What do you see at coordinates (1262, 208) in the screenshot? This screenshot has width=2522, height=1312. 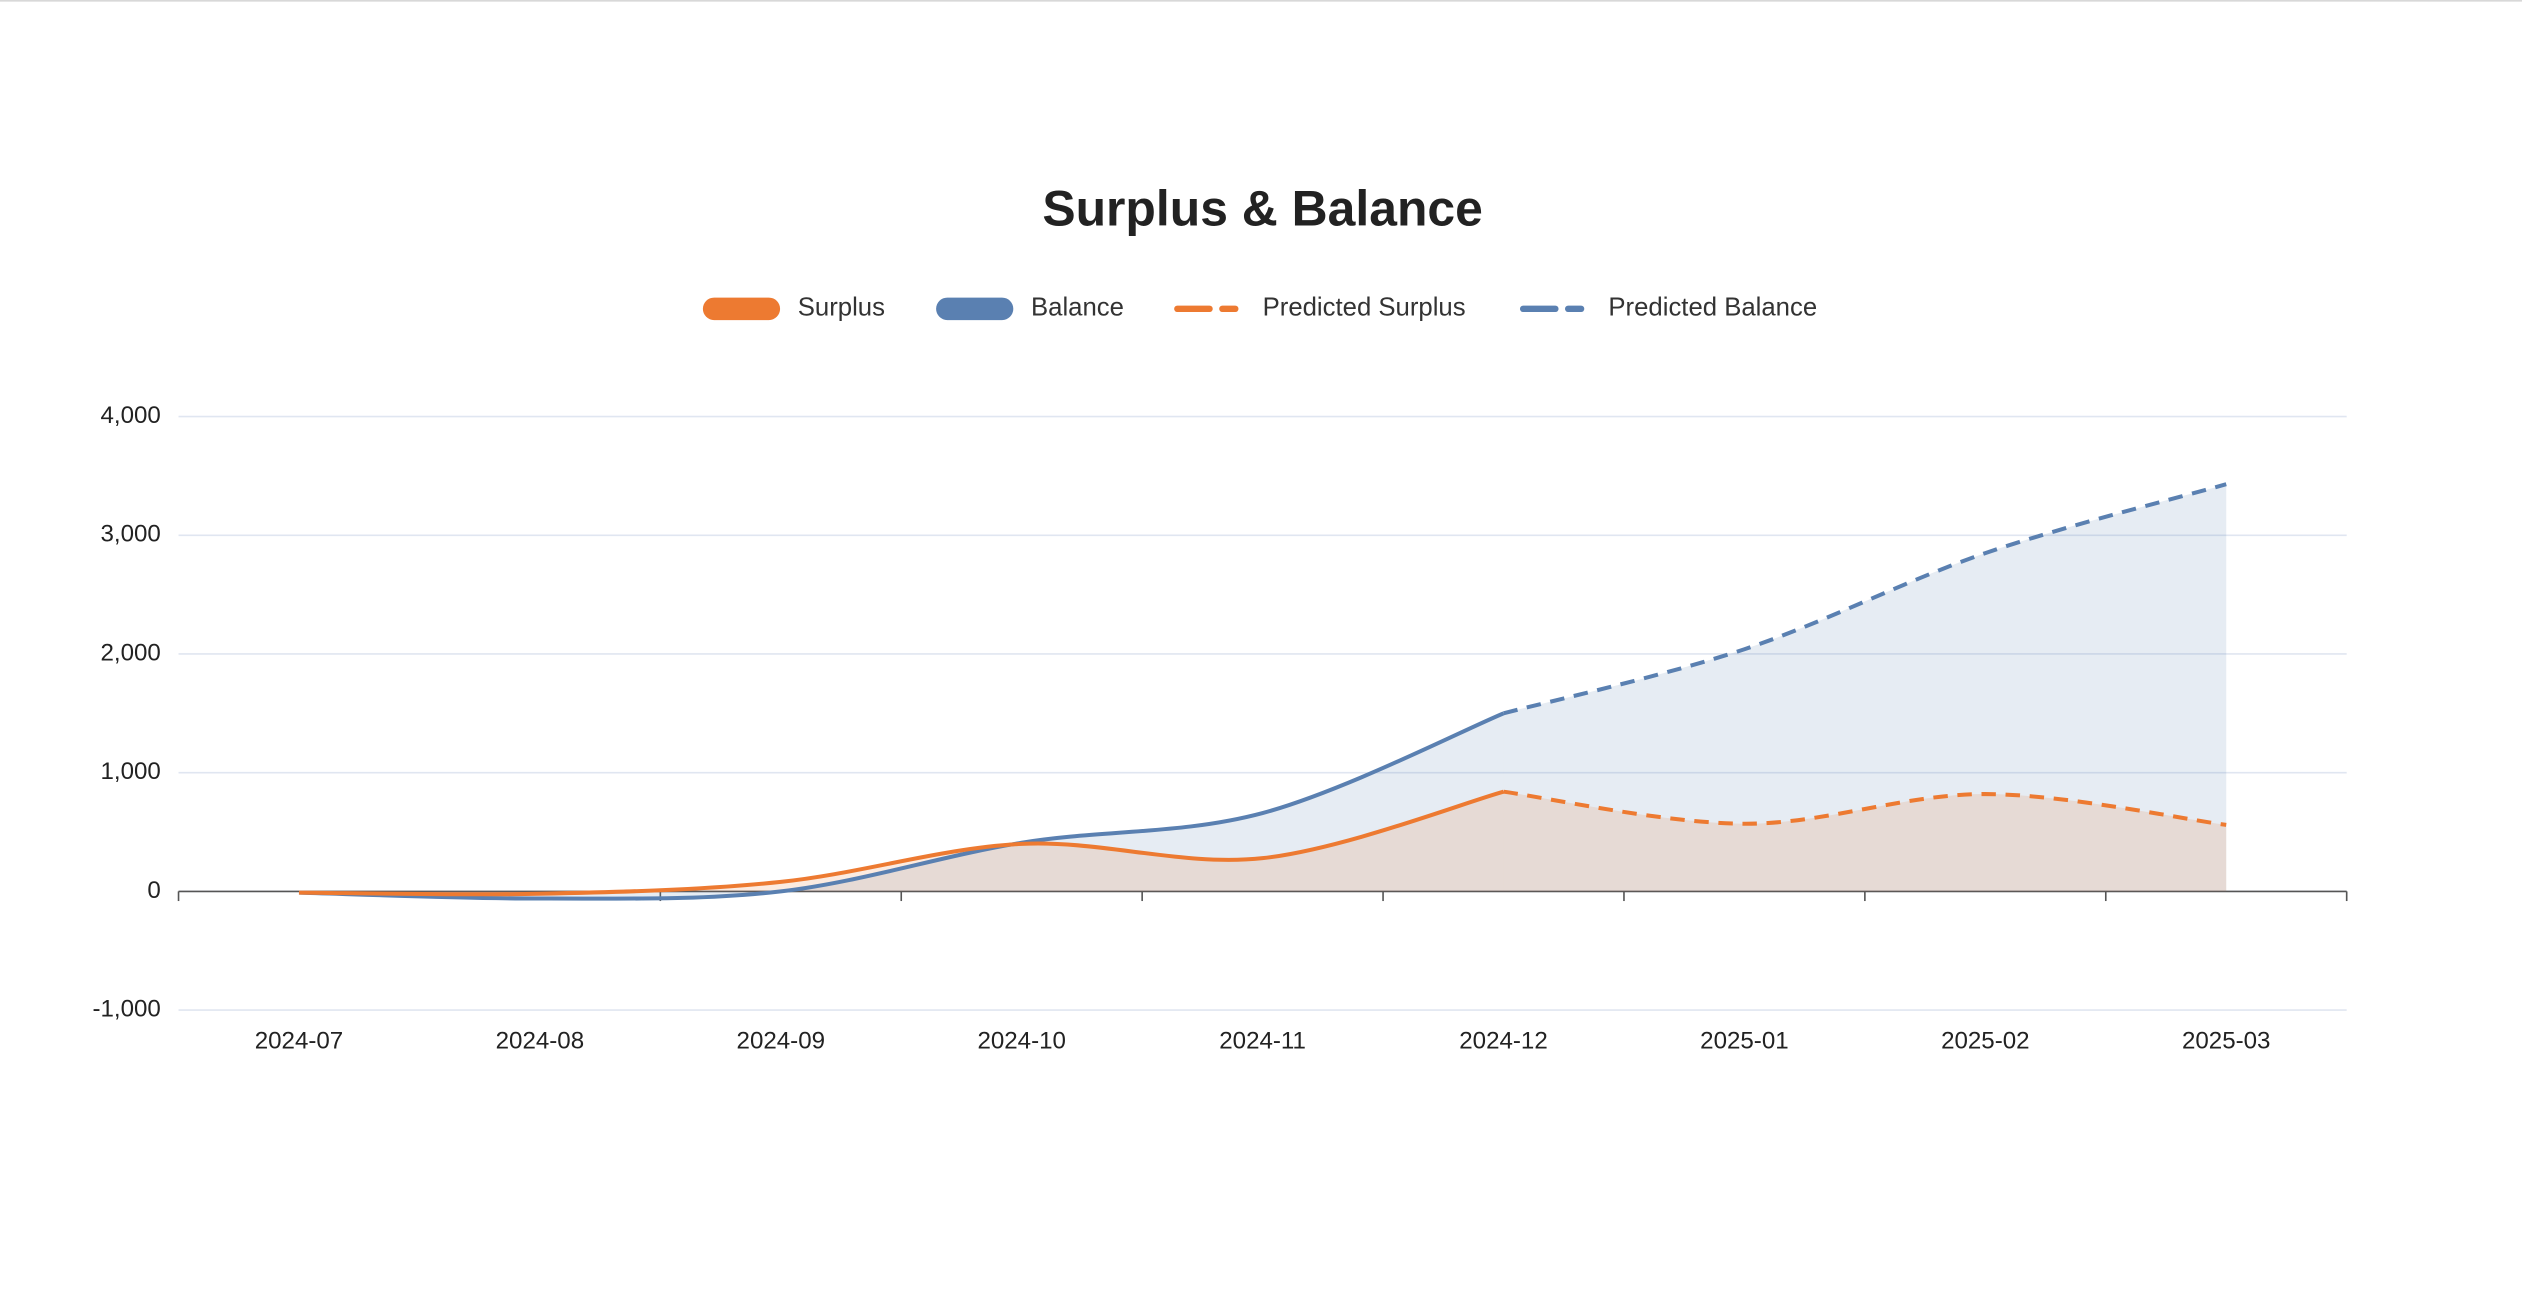 I see `chart-title: Surplus & Balance` at bounding box center [1262, 208].